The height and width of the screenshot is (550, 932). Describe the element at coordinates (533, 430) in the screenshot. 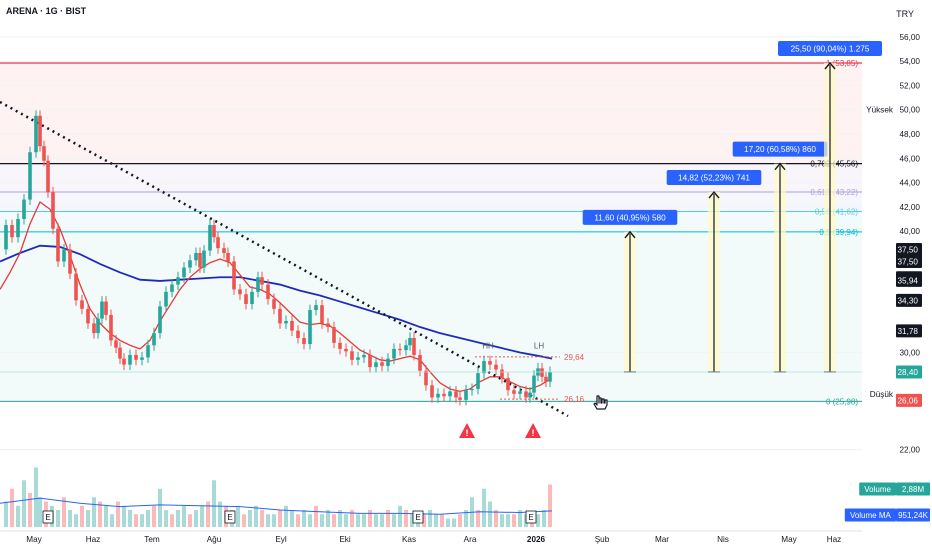

I see `warning-icon` at that location.